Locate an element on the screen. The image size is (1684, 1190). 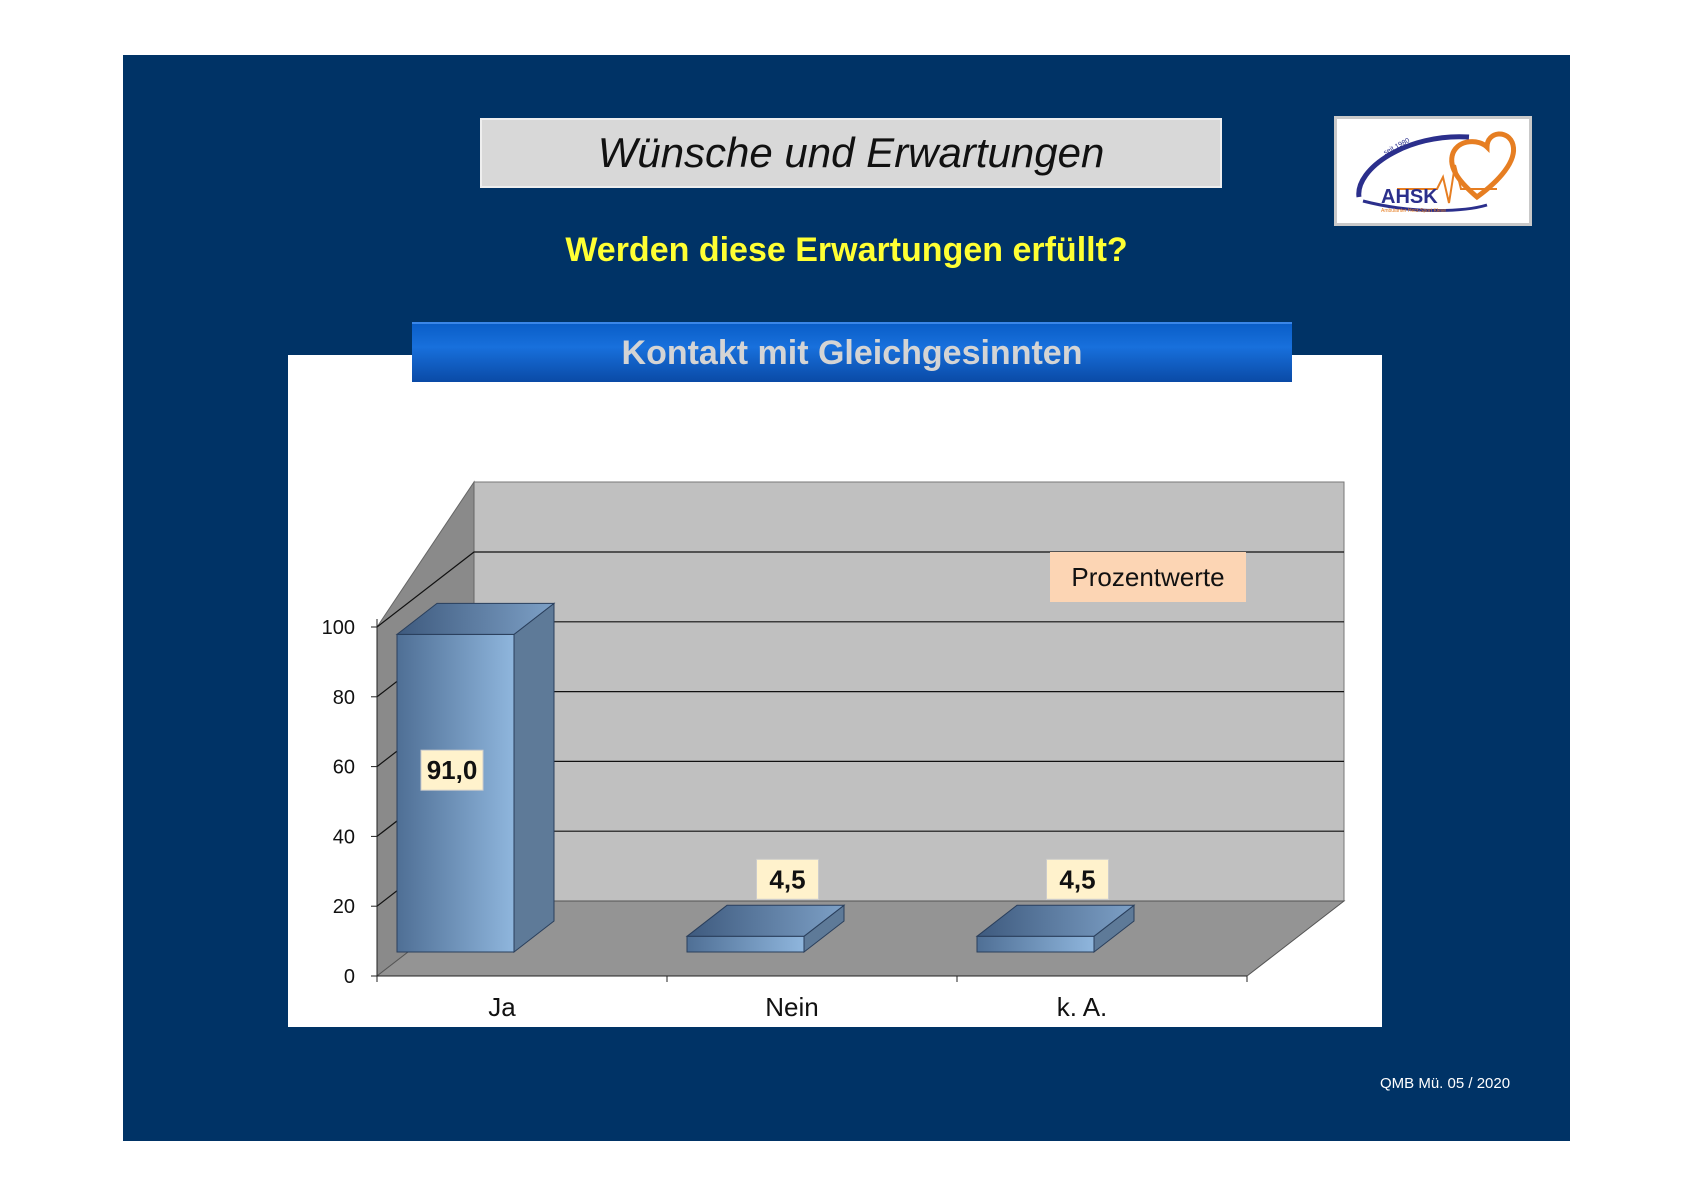
y-tick-label: 20 is located at coordinates (344, 907).